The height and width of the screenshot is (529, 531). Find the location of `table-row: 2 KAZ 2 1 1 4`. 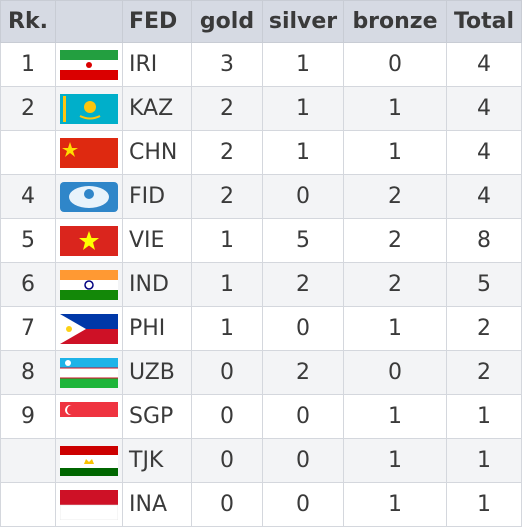

table-row: 2 KAZ 2 1 1 4 is located at coordinates (261, 108).